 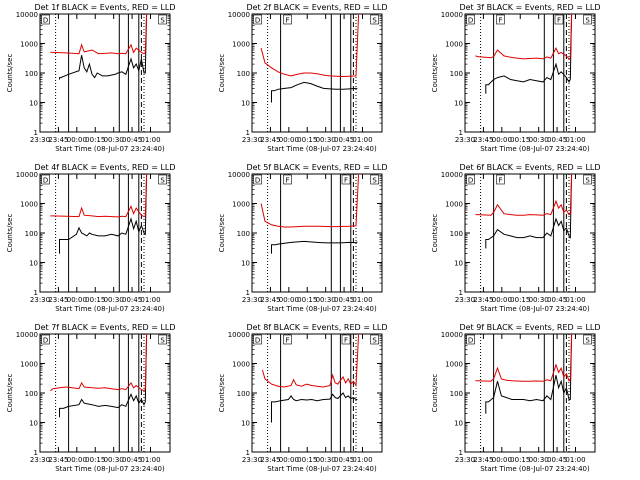 What do you see at coordinates (104, 167) in the screenshot?
I see `panel-title: Det 4f BLACK = Events, RED = LLD` at bounding box center [104, 167].